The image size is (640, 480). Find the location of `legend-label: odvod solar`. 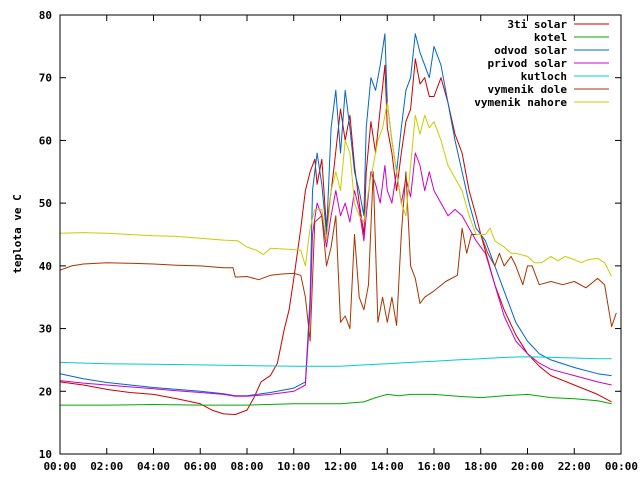

legend-label: odvod solar is located at coordinates (530, 50).